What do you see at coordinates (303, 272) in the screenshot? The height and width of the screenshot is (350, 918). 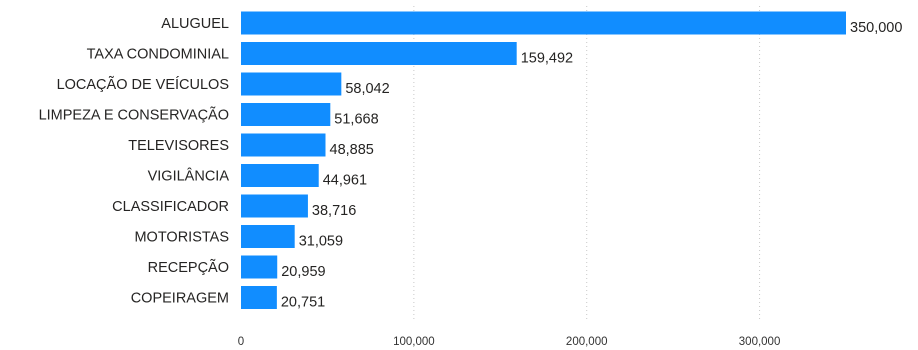 I see `data-label: 20,959` at bounding box center [303, 272].